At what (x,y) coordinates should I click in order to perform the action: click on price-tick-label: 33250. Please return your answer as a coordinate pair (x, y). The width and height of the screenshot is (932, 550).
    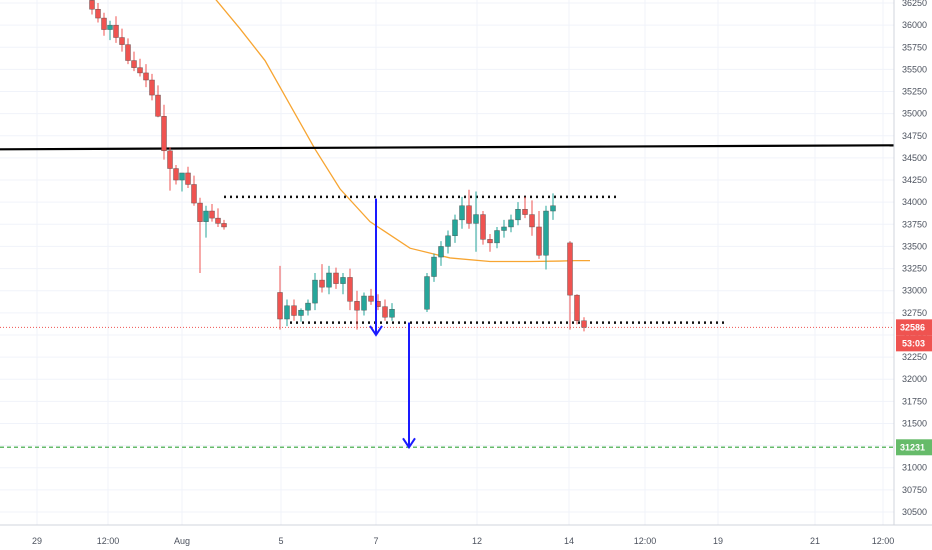
    Looking at the image, I should click on (914, 269).